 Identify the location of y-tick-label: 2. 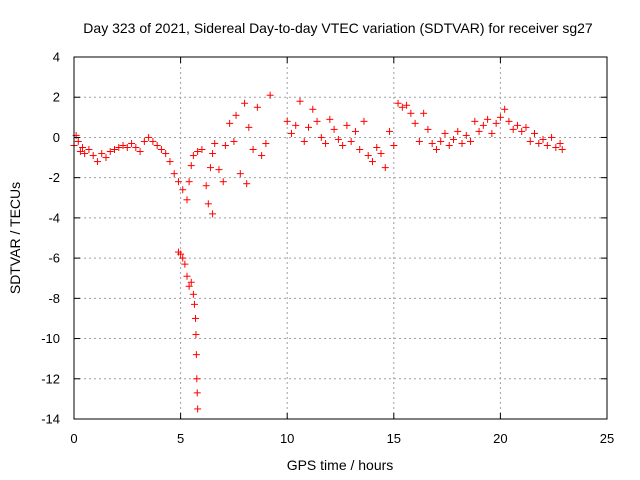
(56, 97).